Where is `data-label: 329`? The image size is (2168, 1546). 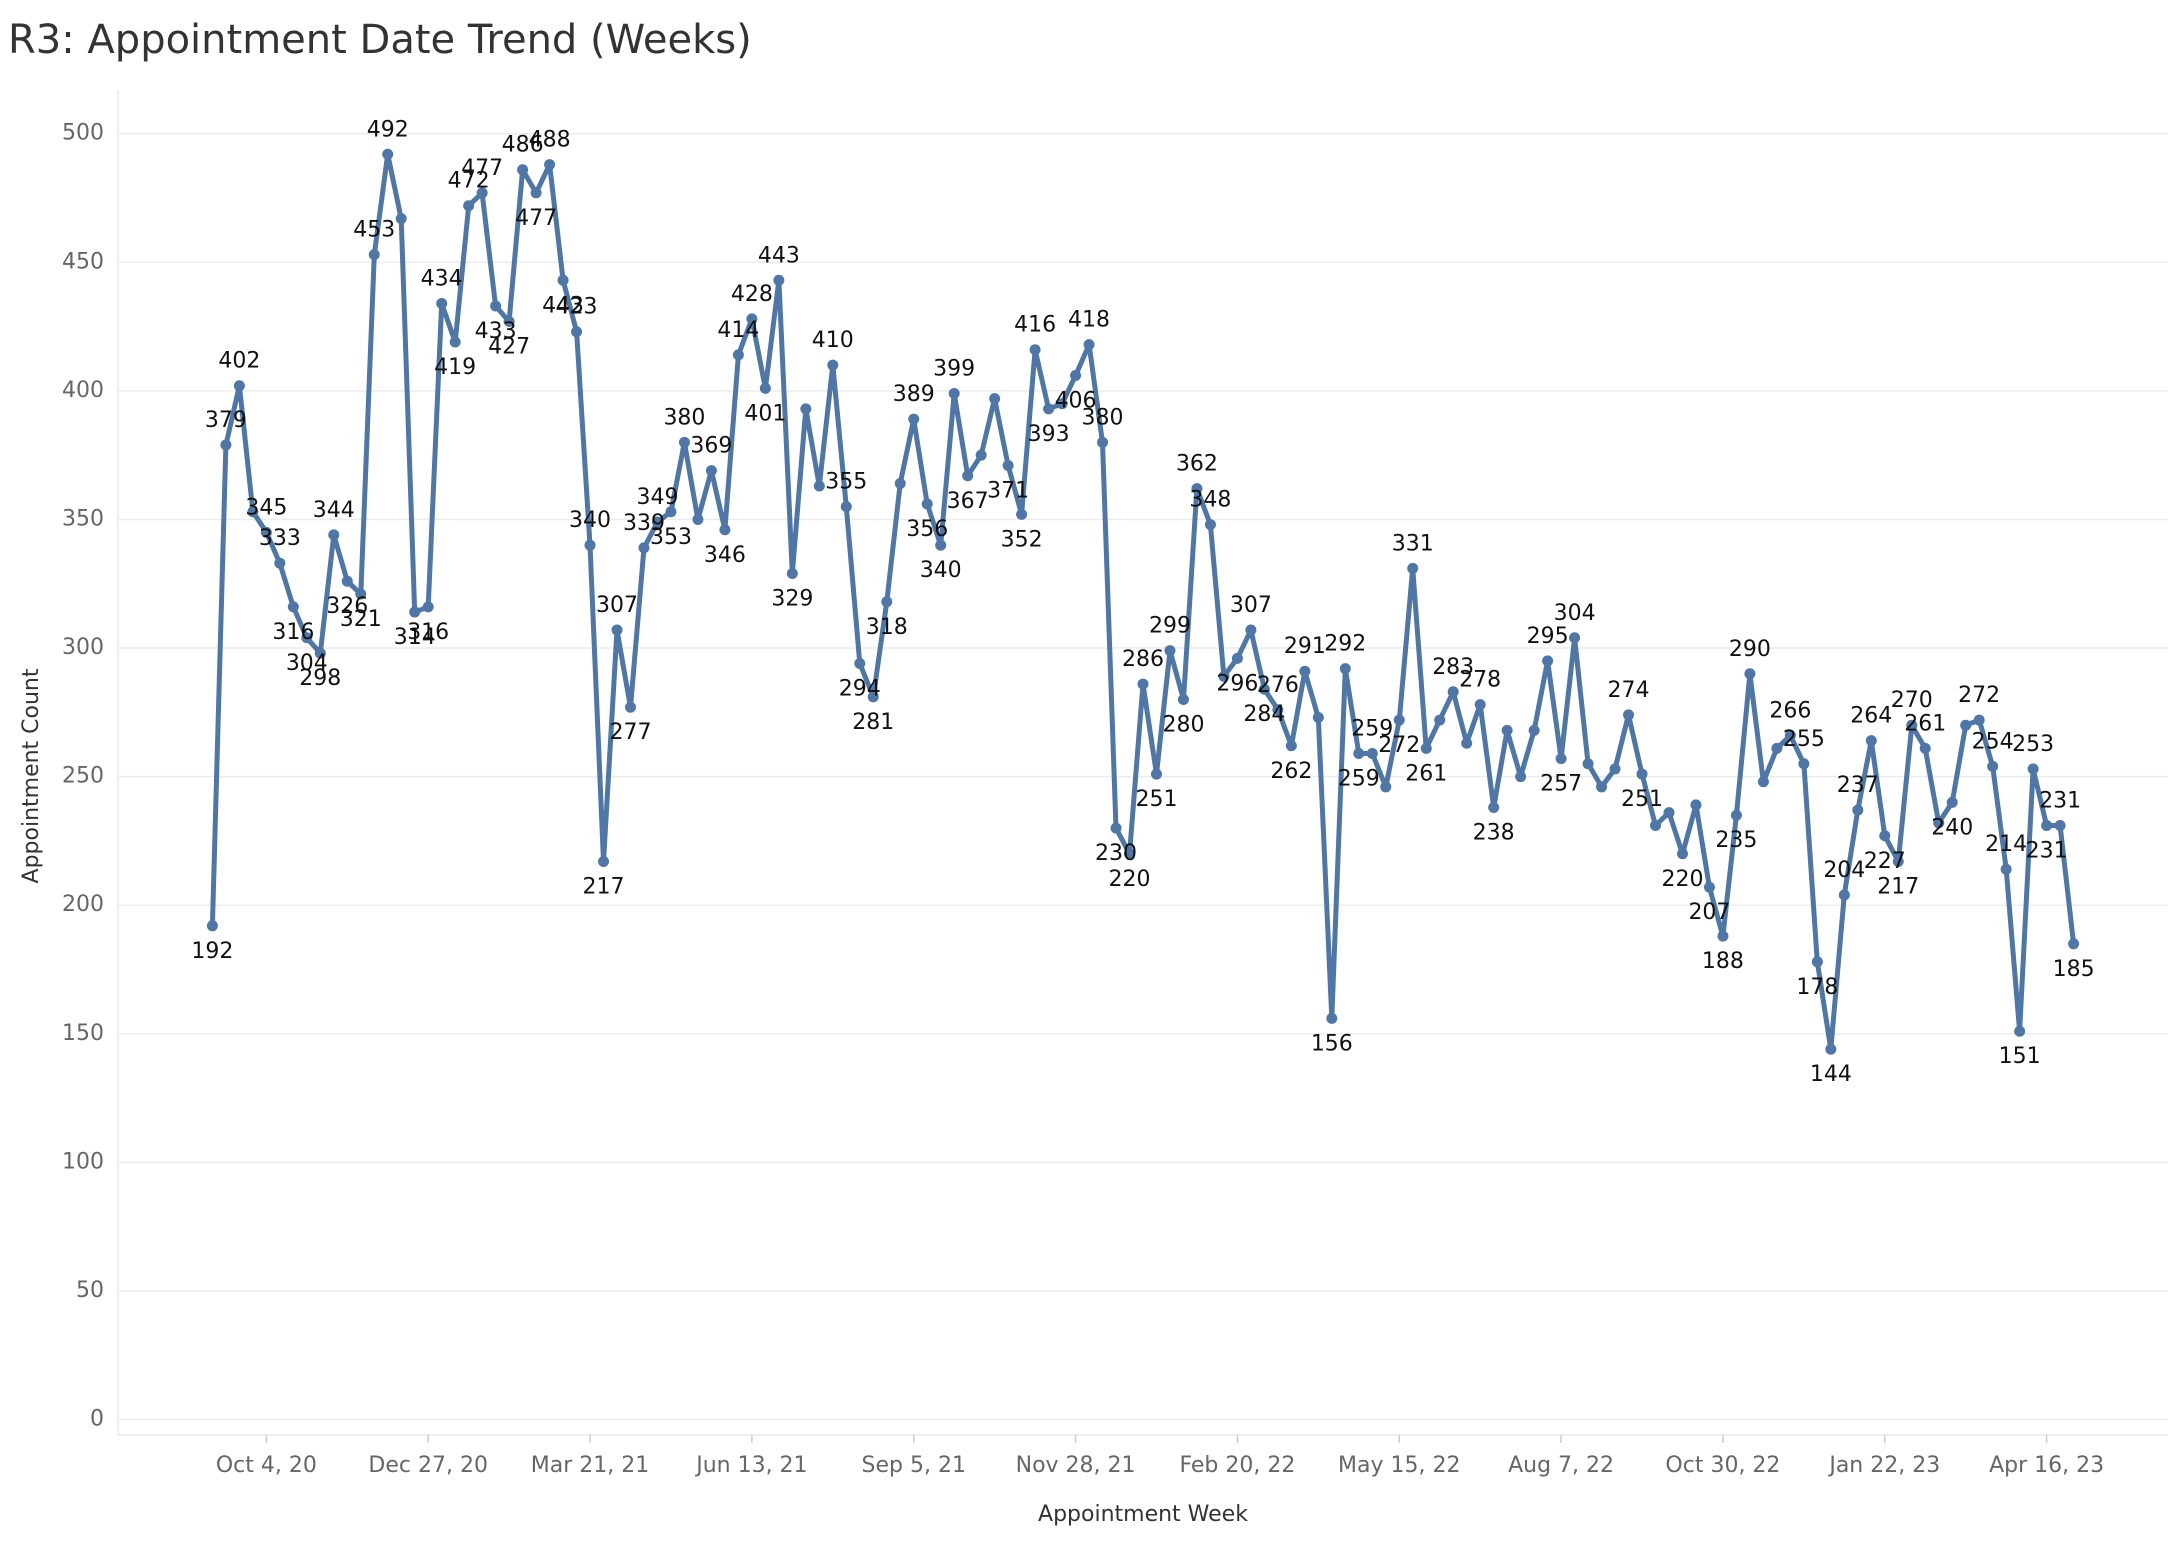 data-label: 329 is located at coordinates (792, 598).